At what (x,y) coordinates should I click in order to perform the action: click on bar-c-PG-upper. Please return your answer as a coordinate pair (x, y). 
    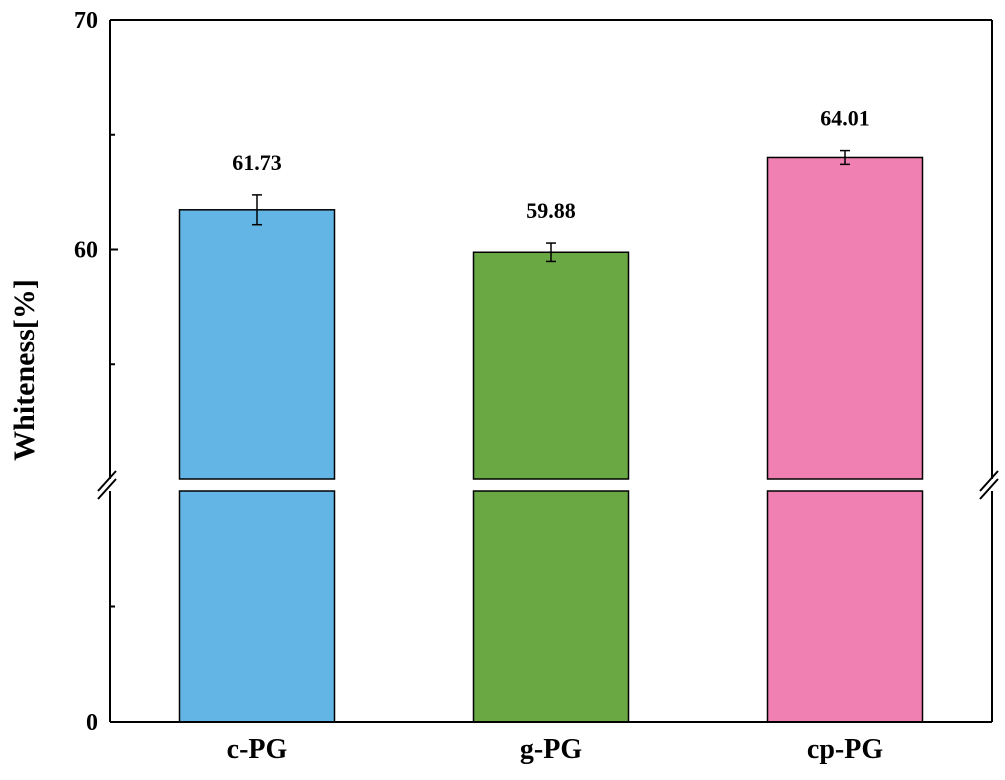
    Looking at the image, I should click on (257, 344).